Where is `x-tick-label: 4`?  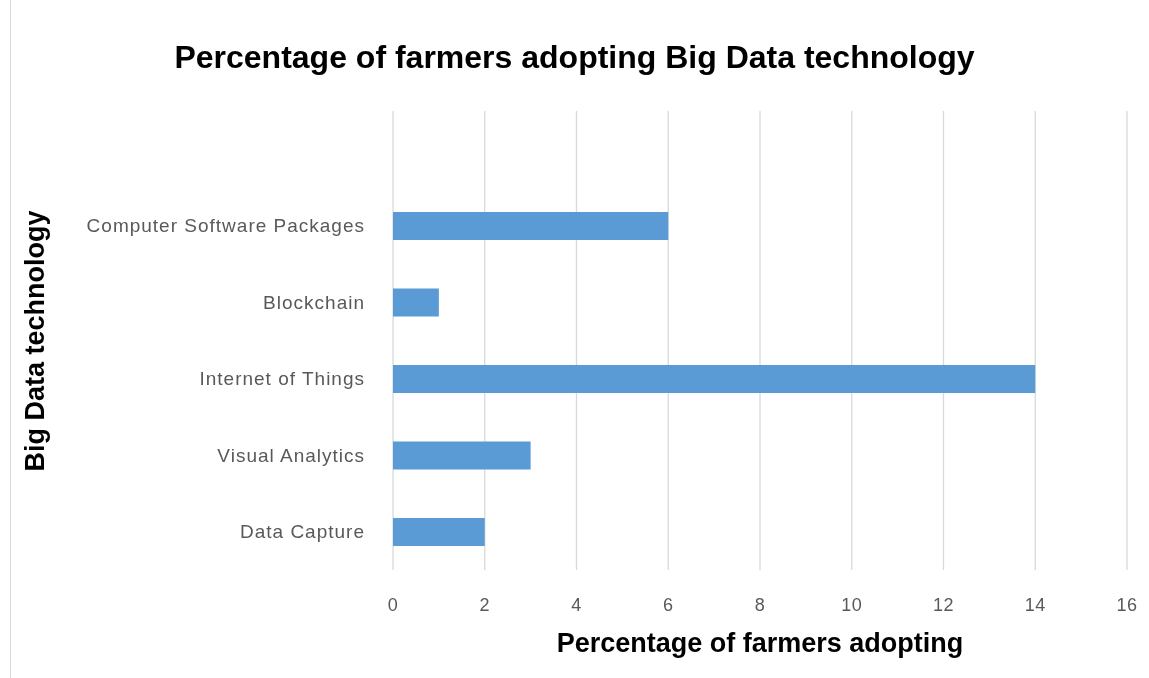 x-tick-label: 4 is located at coordinates (576, 604).